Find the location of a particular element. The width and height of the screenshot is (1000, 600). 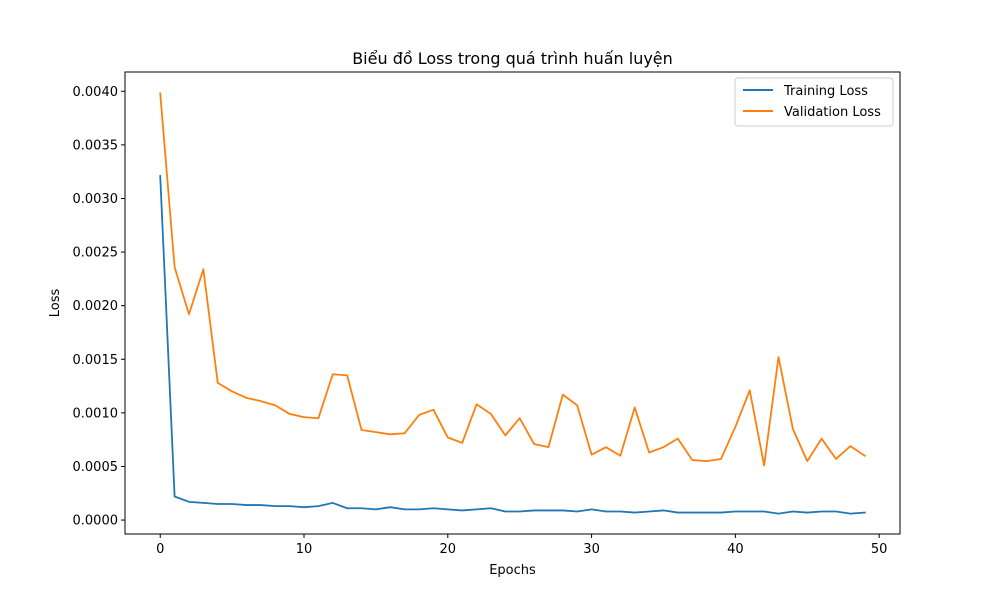

y-tick-label: 0.0025 is located at coordinates (96, 253).